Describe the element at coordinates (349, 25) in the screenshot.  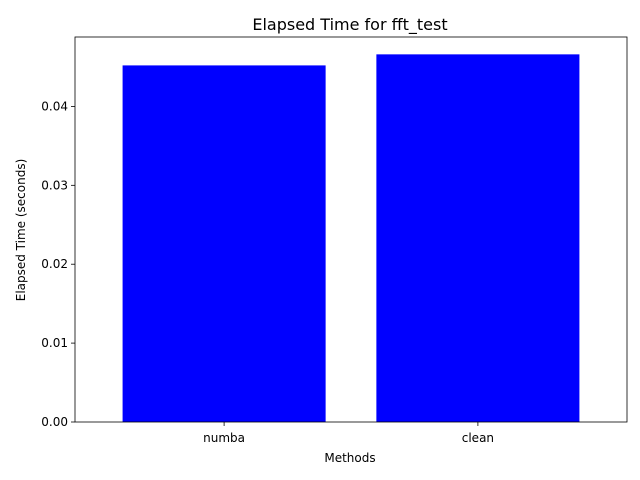
I see `chart-title: Elapsed Time for fft_test` at that location.